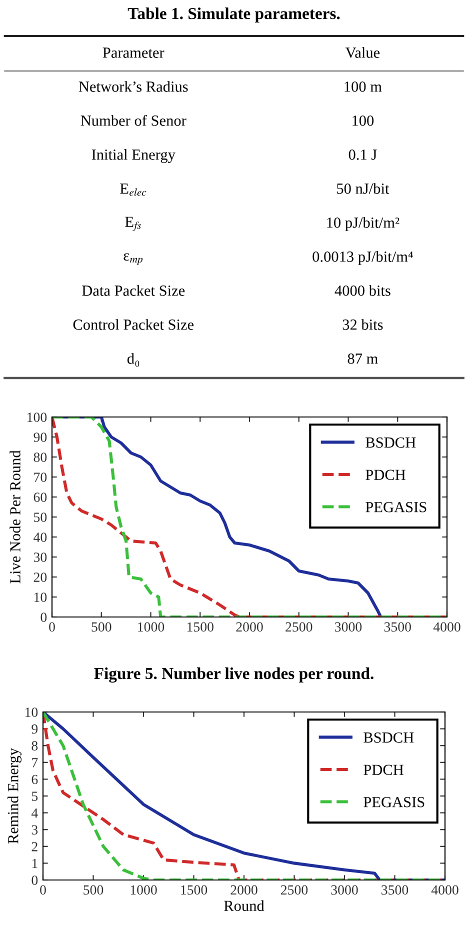  I want to click on text: 100, so click(363, 121).